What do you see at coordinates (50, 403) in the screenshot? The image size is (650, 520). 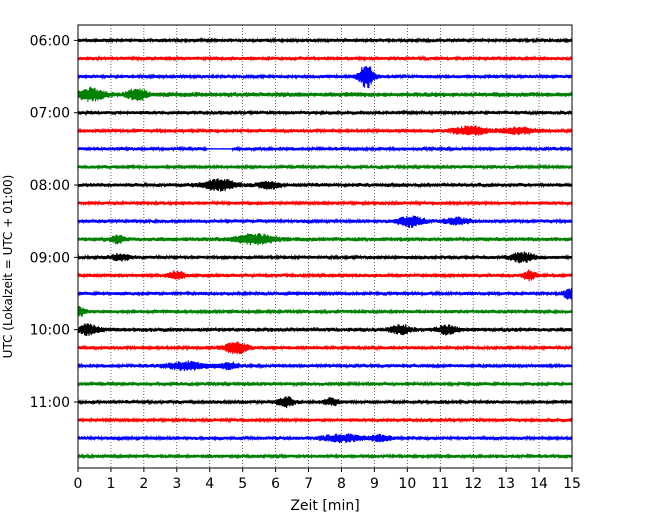 I see `y-tick-label: 11:00` at bounding box center [50, 403].